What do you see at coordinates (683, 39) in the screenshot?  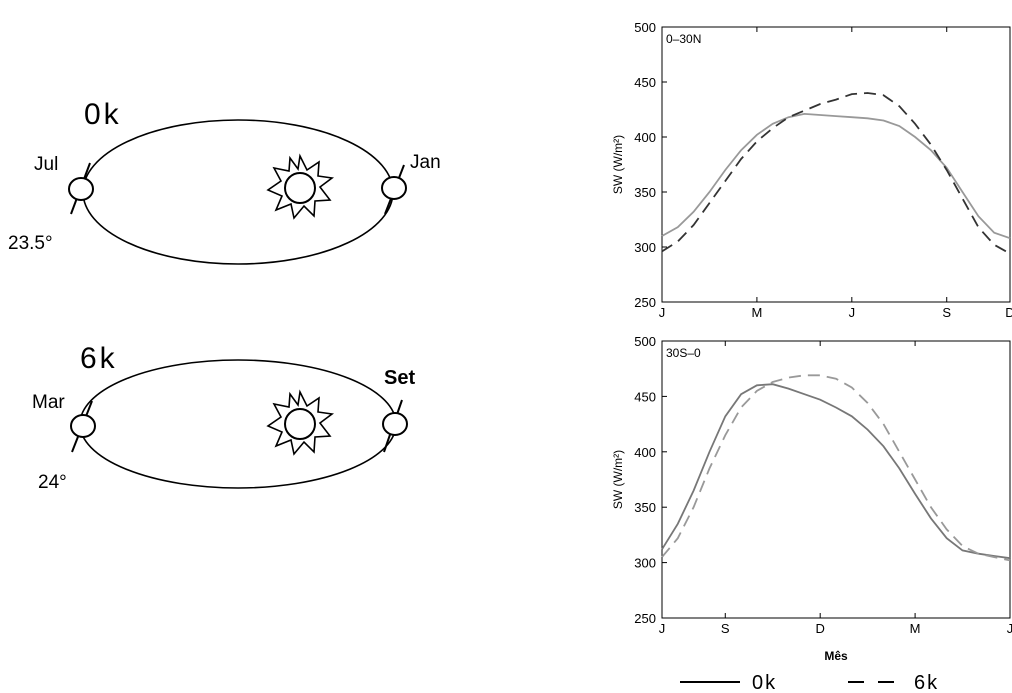 I see `panel-label: 0–30N` at bounding box center [683, 39].